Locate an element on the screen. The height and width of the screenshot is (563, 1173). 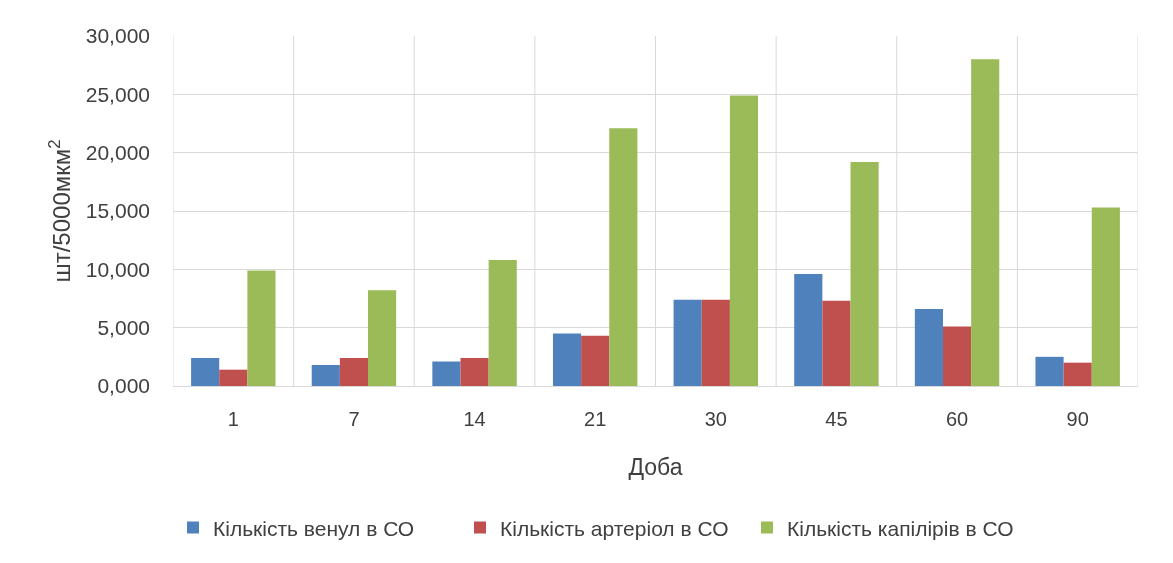
y-tick-label: 25,000 is located at coordinates (117, 94).